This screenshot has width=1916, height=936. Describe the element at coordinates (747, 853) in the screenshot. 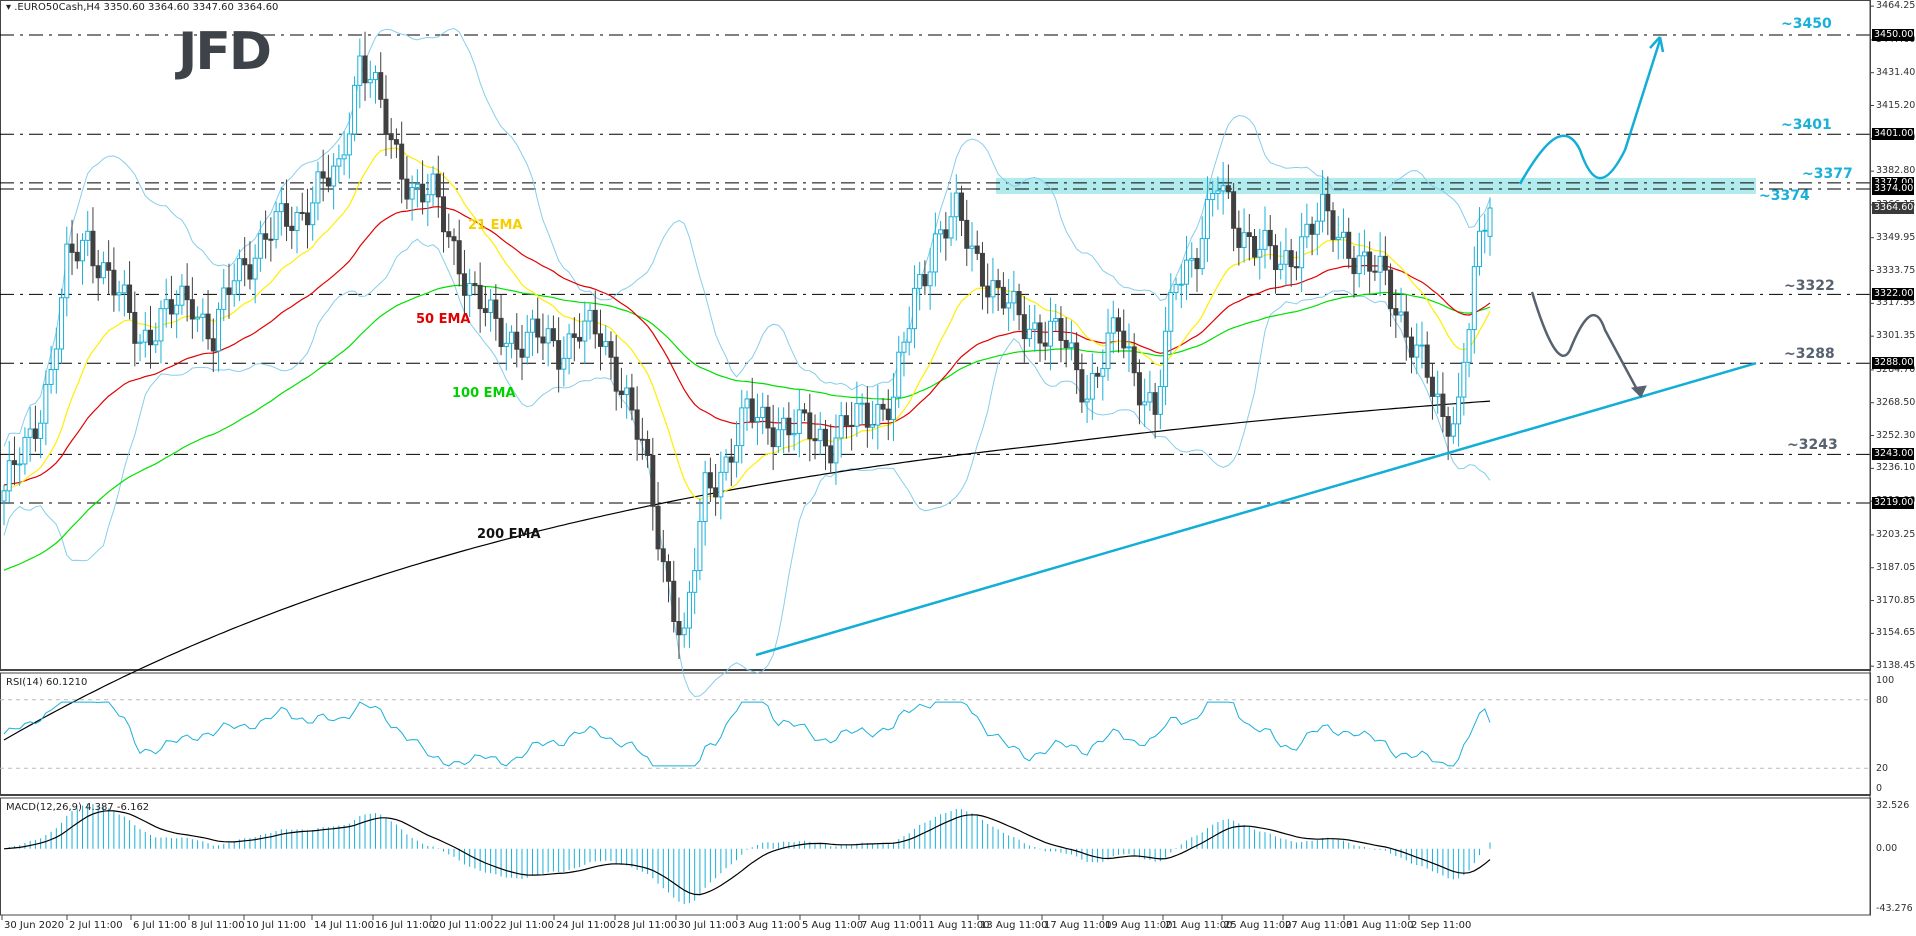

I see `macd-signal-line` at that location.